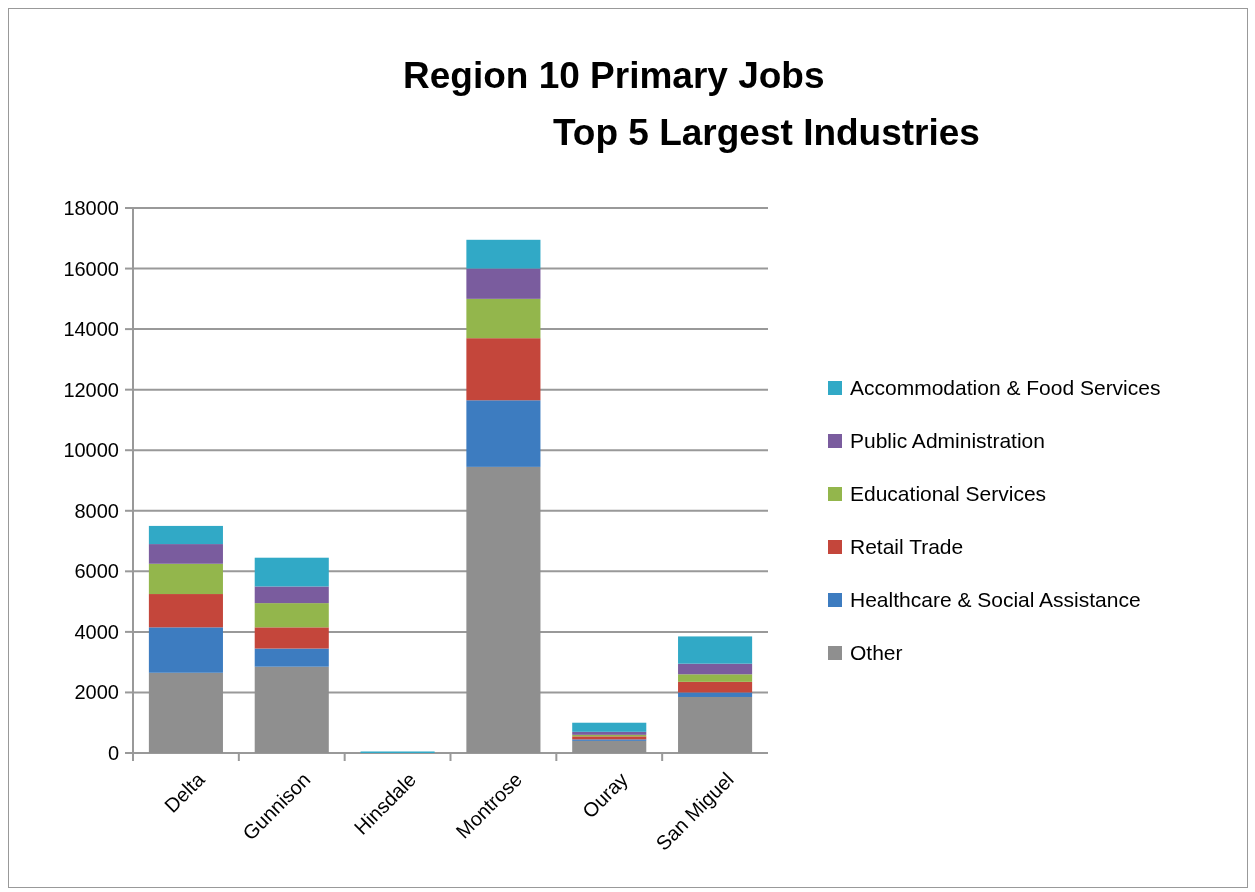 Image resolution: width=1255 pixels, height=892 pixels. What do you see at coordinates (907, 547) in the screenshot?
I see `legend-label: Retail Trade` at bounding box center [907, 547].